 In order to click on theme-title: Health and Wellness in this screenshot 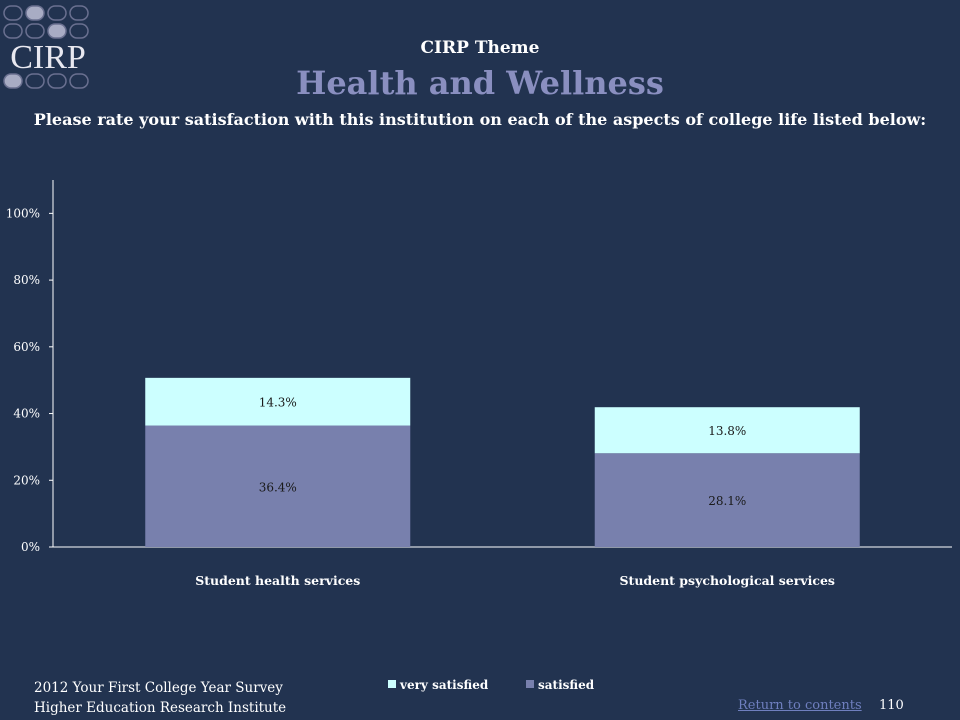, I will do `click(480, 83)`.